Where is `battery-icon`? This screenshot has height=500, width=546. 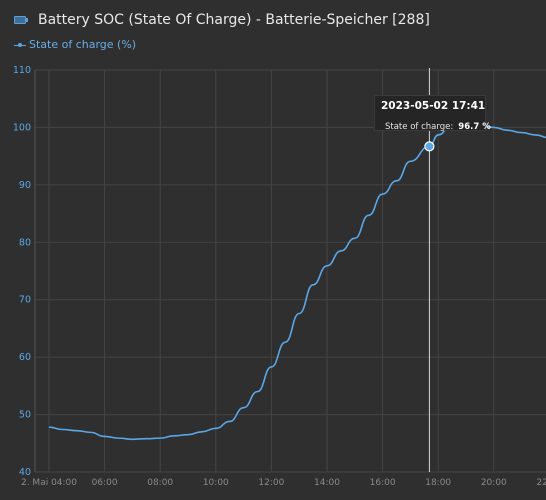
battery-icon is located at coordinates (21, 20).